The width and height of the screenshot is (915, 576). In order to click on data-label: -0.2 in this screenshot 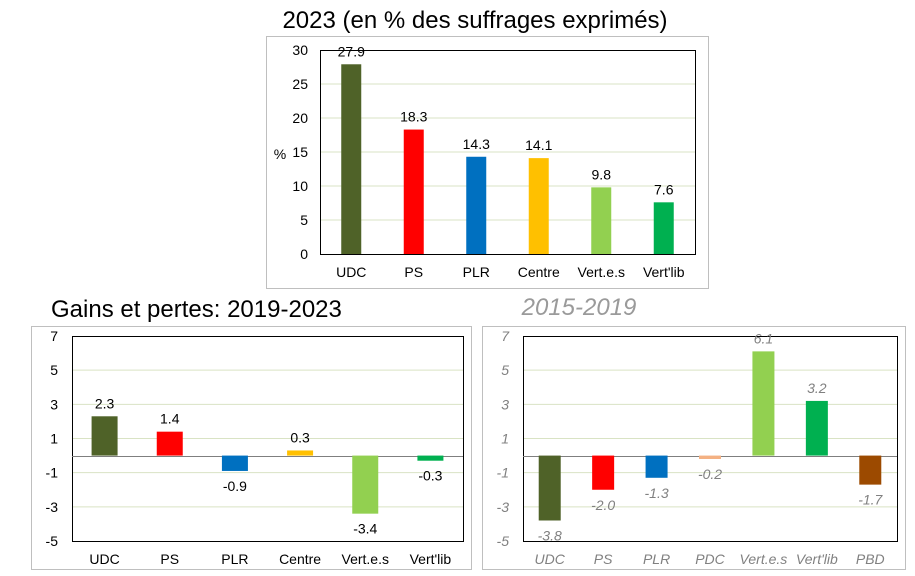, I will do `click(710, 474)`.